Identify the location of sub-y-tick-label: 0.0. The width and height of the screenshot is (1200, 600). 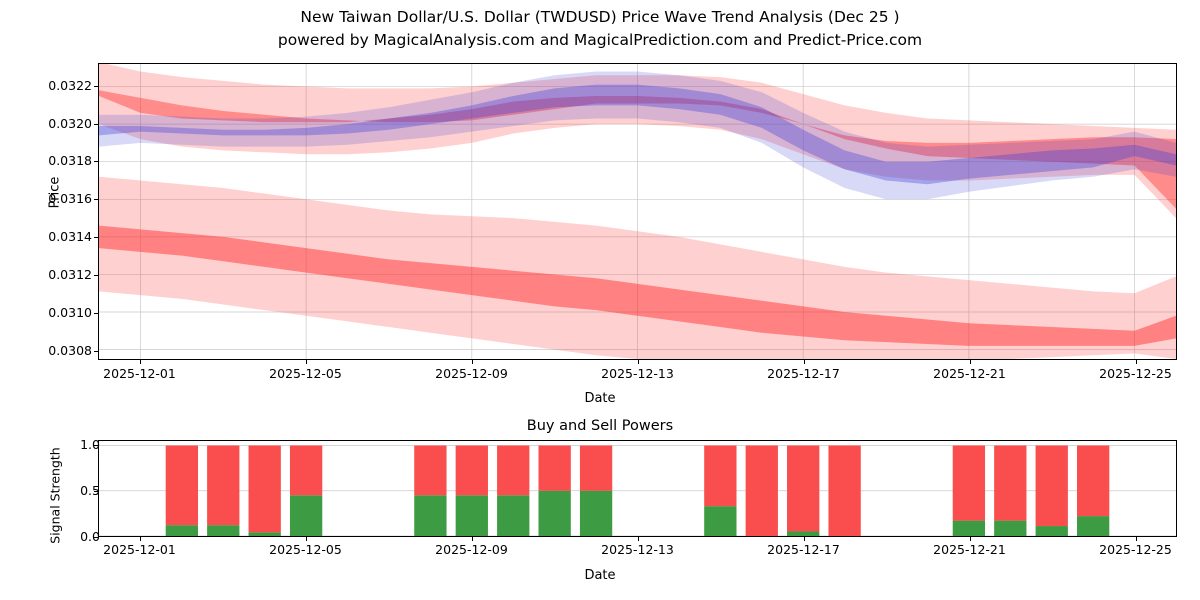
(90, 536).